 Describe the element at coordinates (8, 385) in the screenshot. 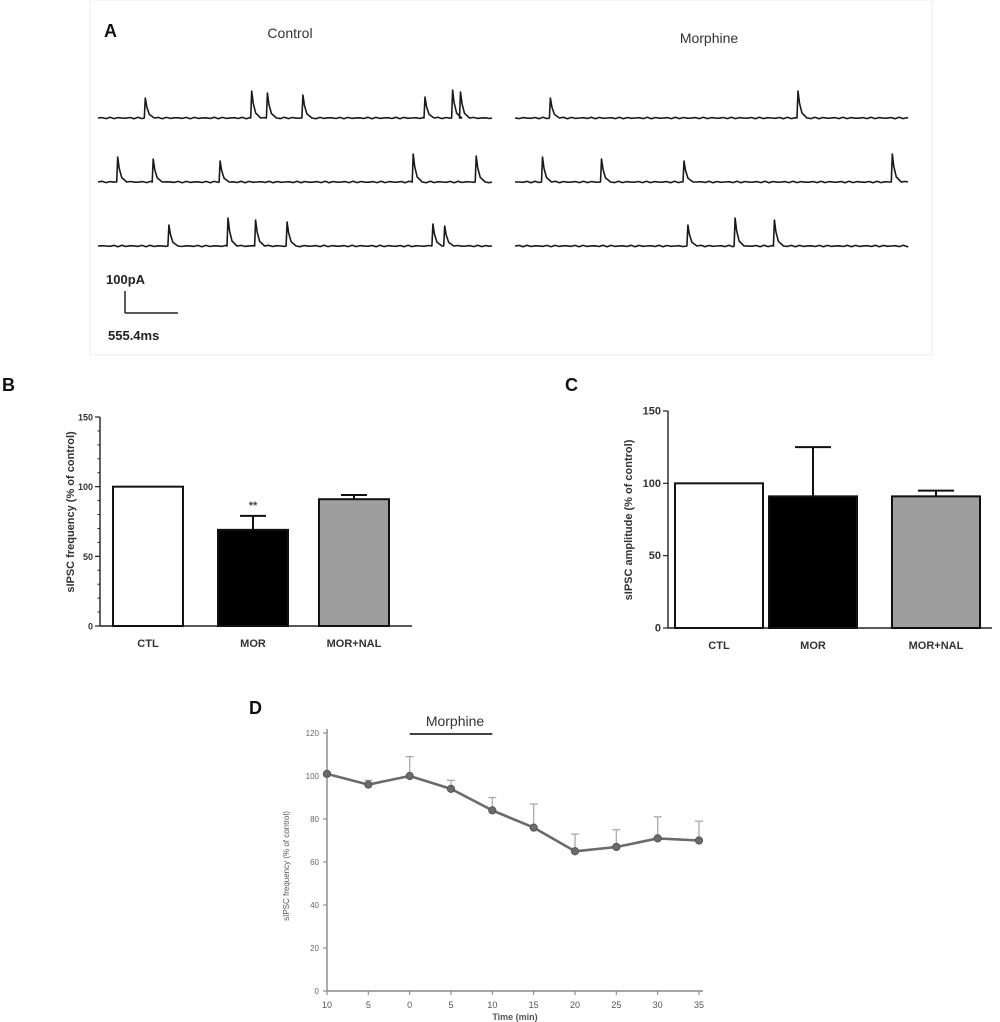

I see `panel-label-b: B` at that location.